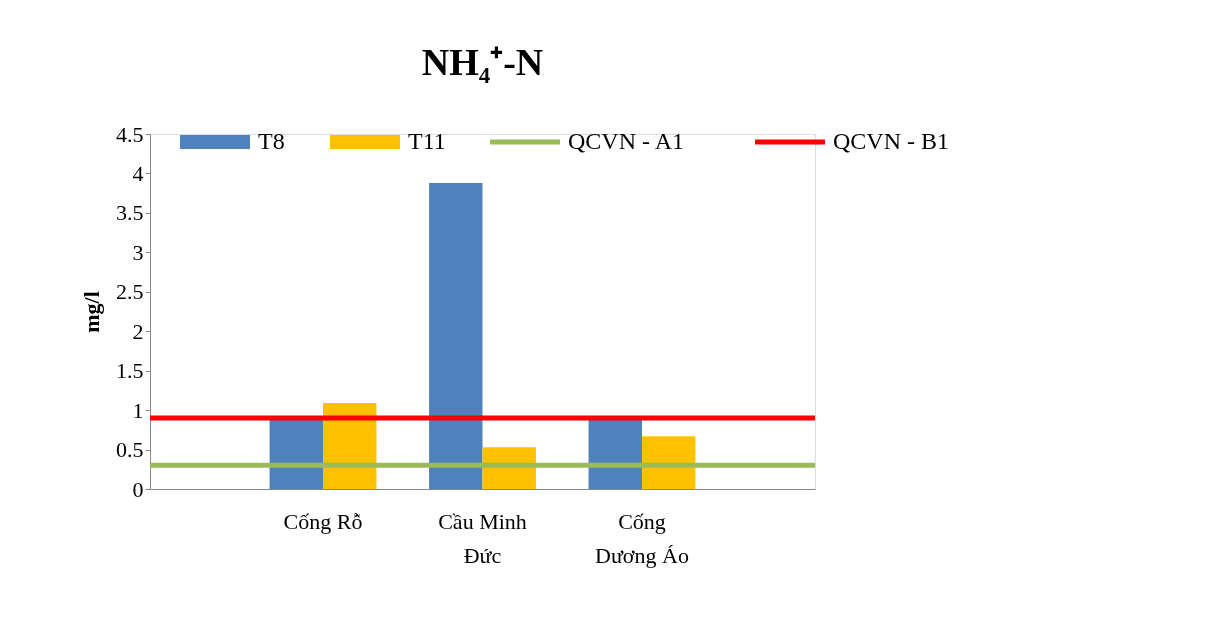  Describe the element at coordinates (138, 410) in the screenshot. I see `y-tick-label: 1` at that location.